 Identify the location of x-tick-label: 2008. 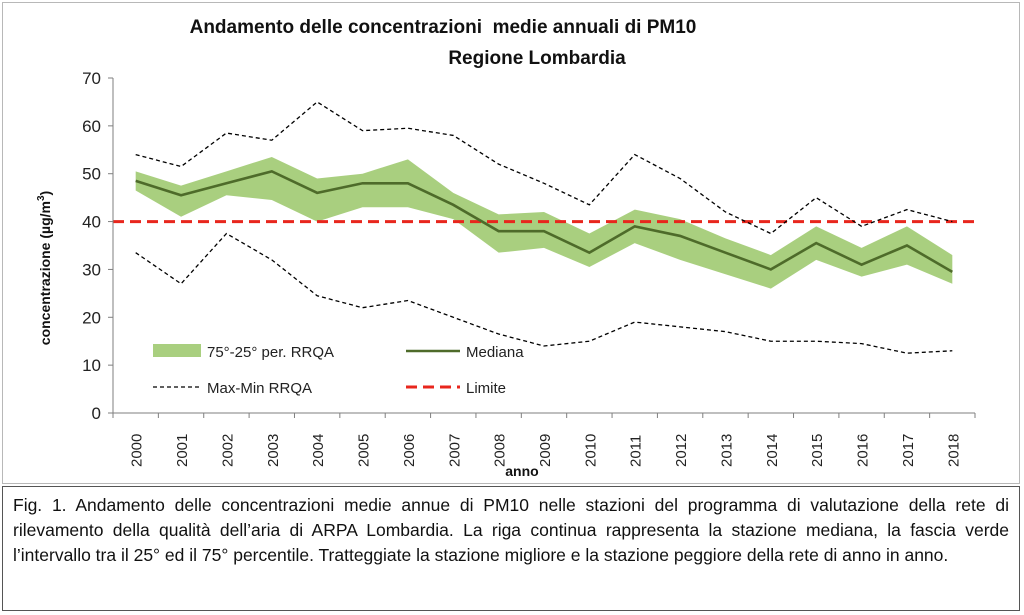
(500, 450).